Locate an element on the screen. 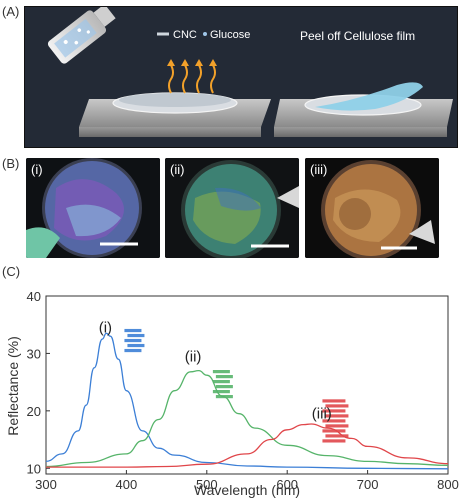 Image resolution: width=462 pixels, height=500 pixels. glucose-legend-mark is located at coordinates (205, 34).